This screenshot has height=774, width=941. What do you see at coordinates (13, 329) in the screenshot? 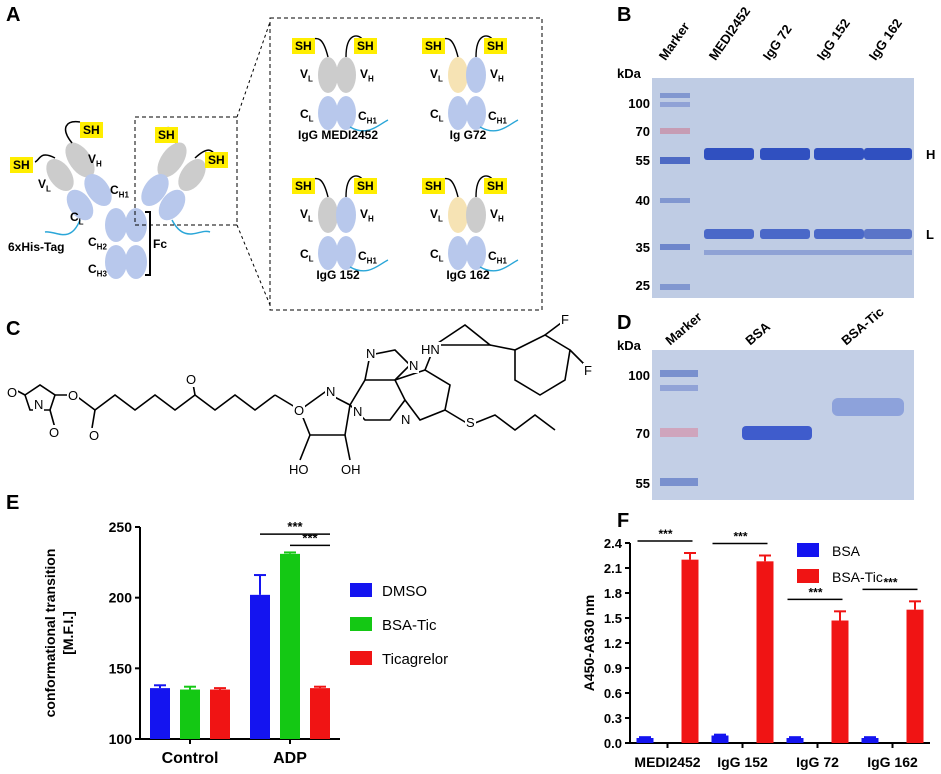
I see `panel-letter-c: C` at bounding box center [13, 329].